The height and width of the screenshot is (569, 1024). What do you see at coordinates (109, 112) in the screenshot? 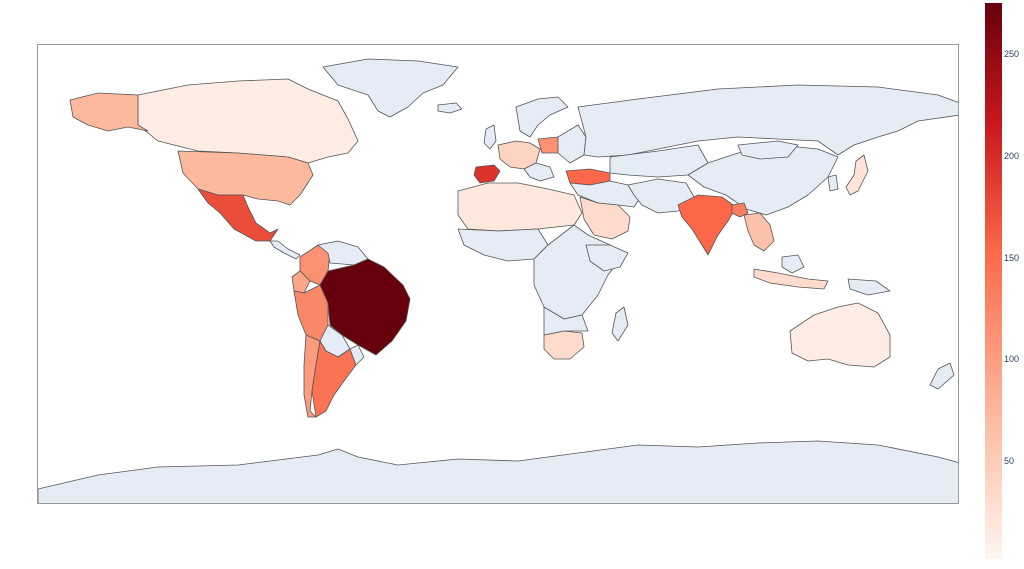
I see `alaska-region` at bounding box center [109, 112].